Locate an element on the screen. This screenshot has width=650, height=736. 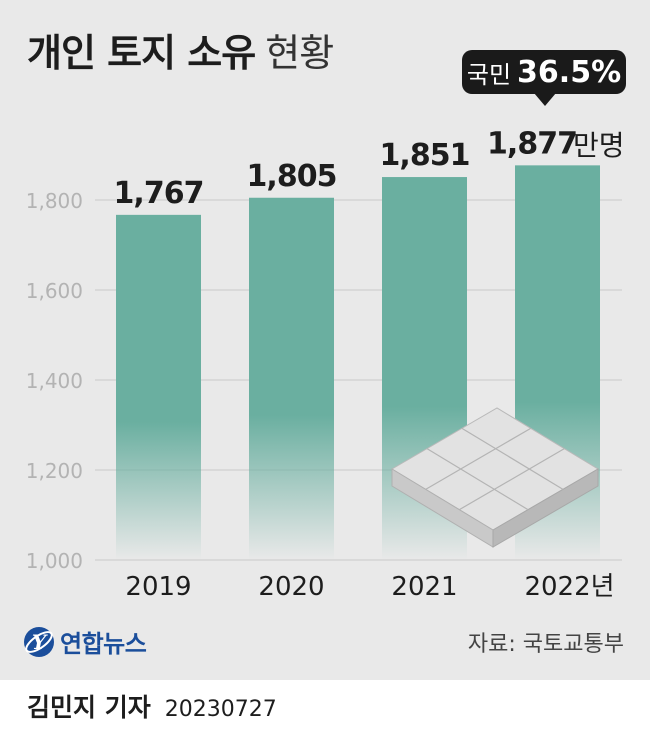
value-label: 1,767 is located at coordinates (159, 193).